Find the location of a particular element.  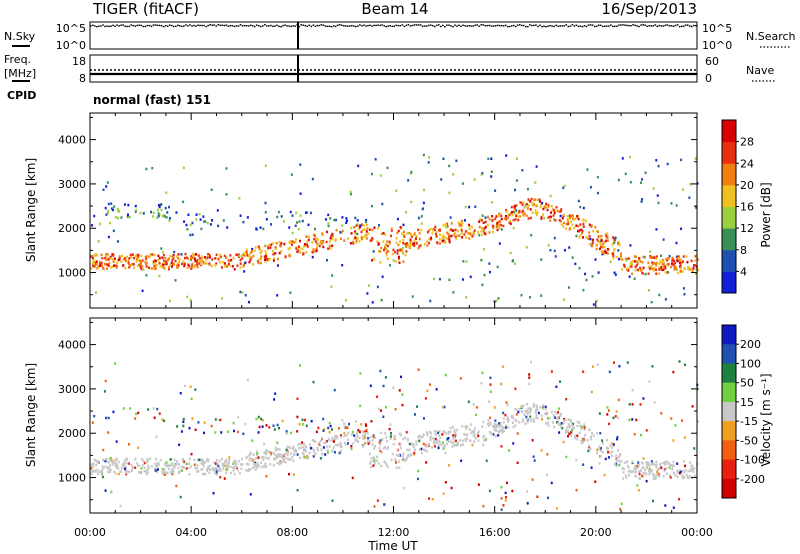

cpid-value: normal (fast) 151 is located at coordinates (152, 100).